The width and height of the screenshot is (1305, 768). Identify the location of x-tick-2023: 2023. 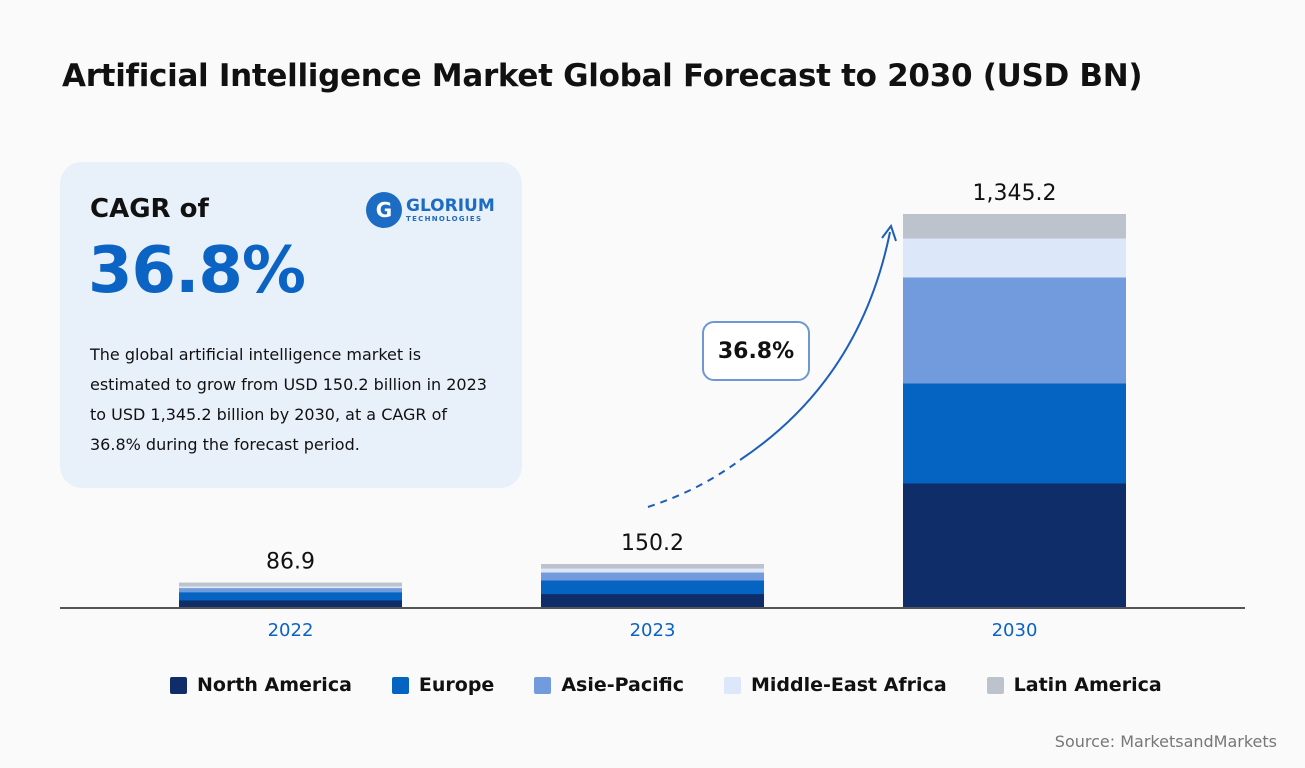
(653, 630).